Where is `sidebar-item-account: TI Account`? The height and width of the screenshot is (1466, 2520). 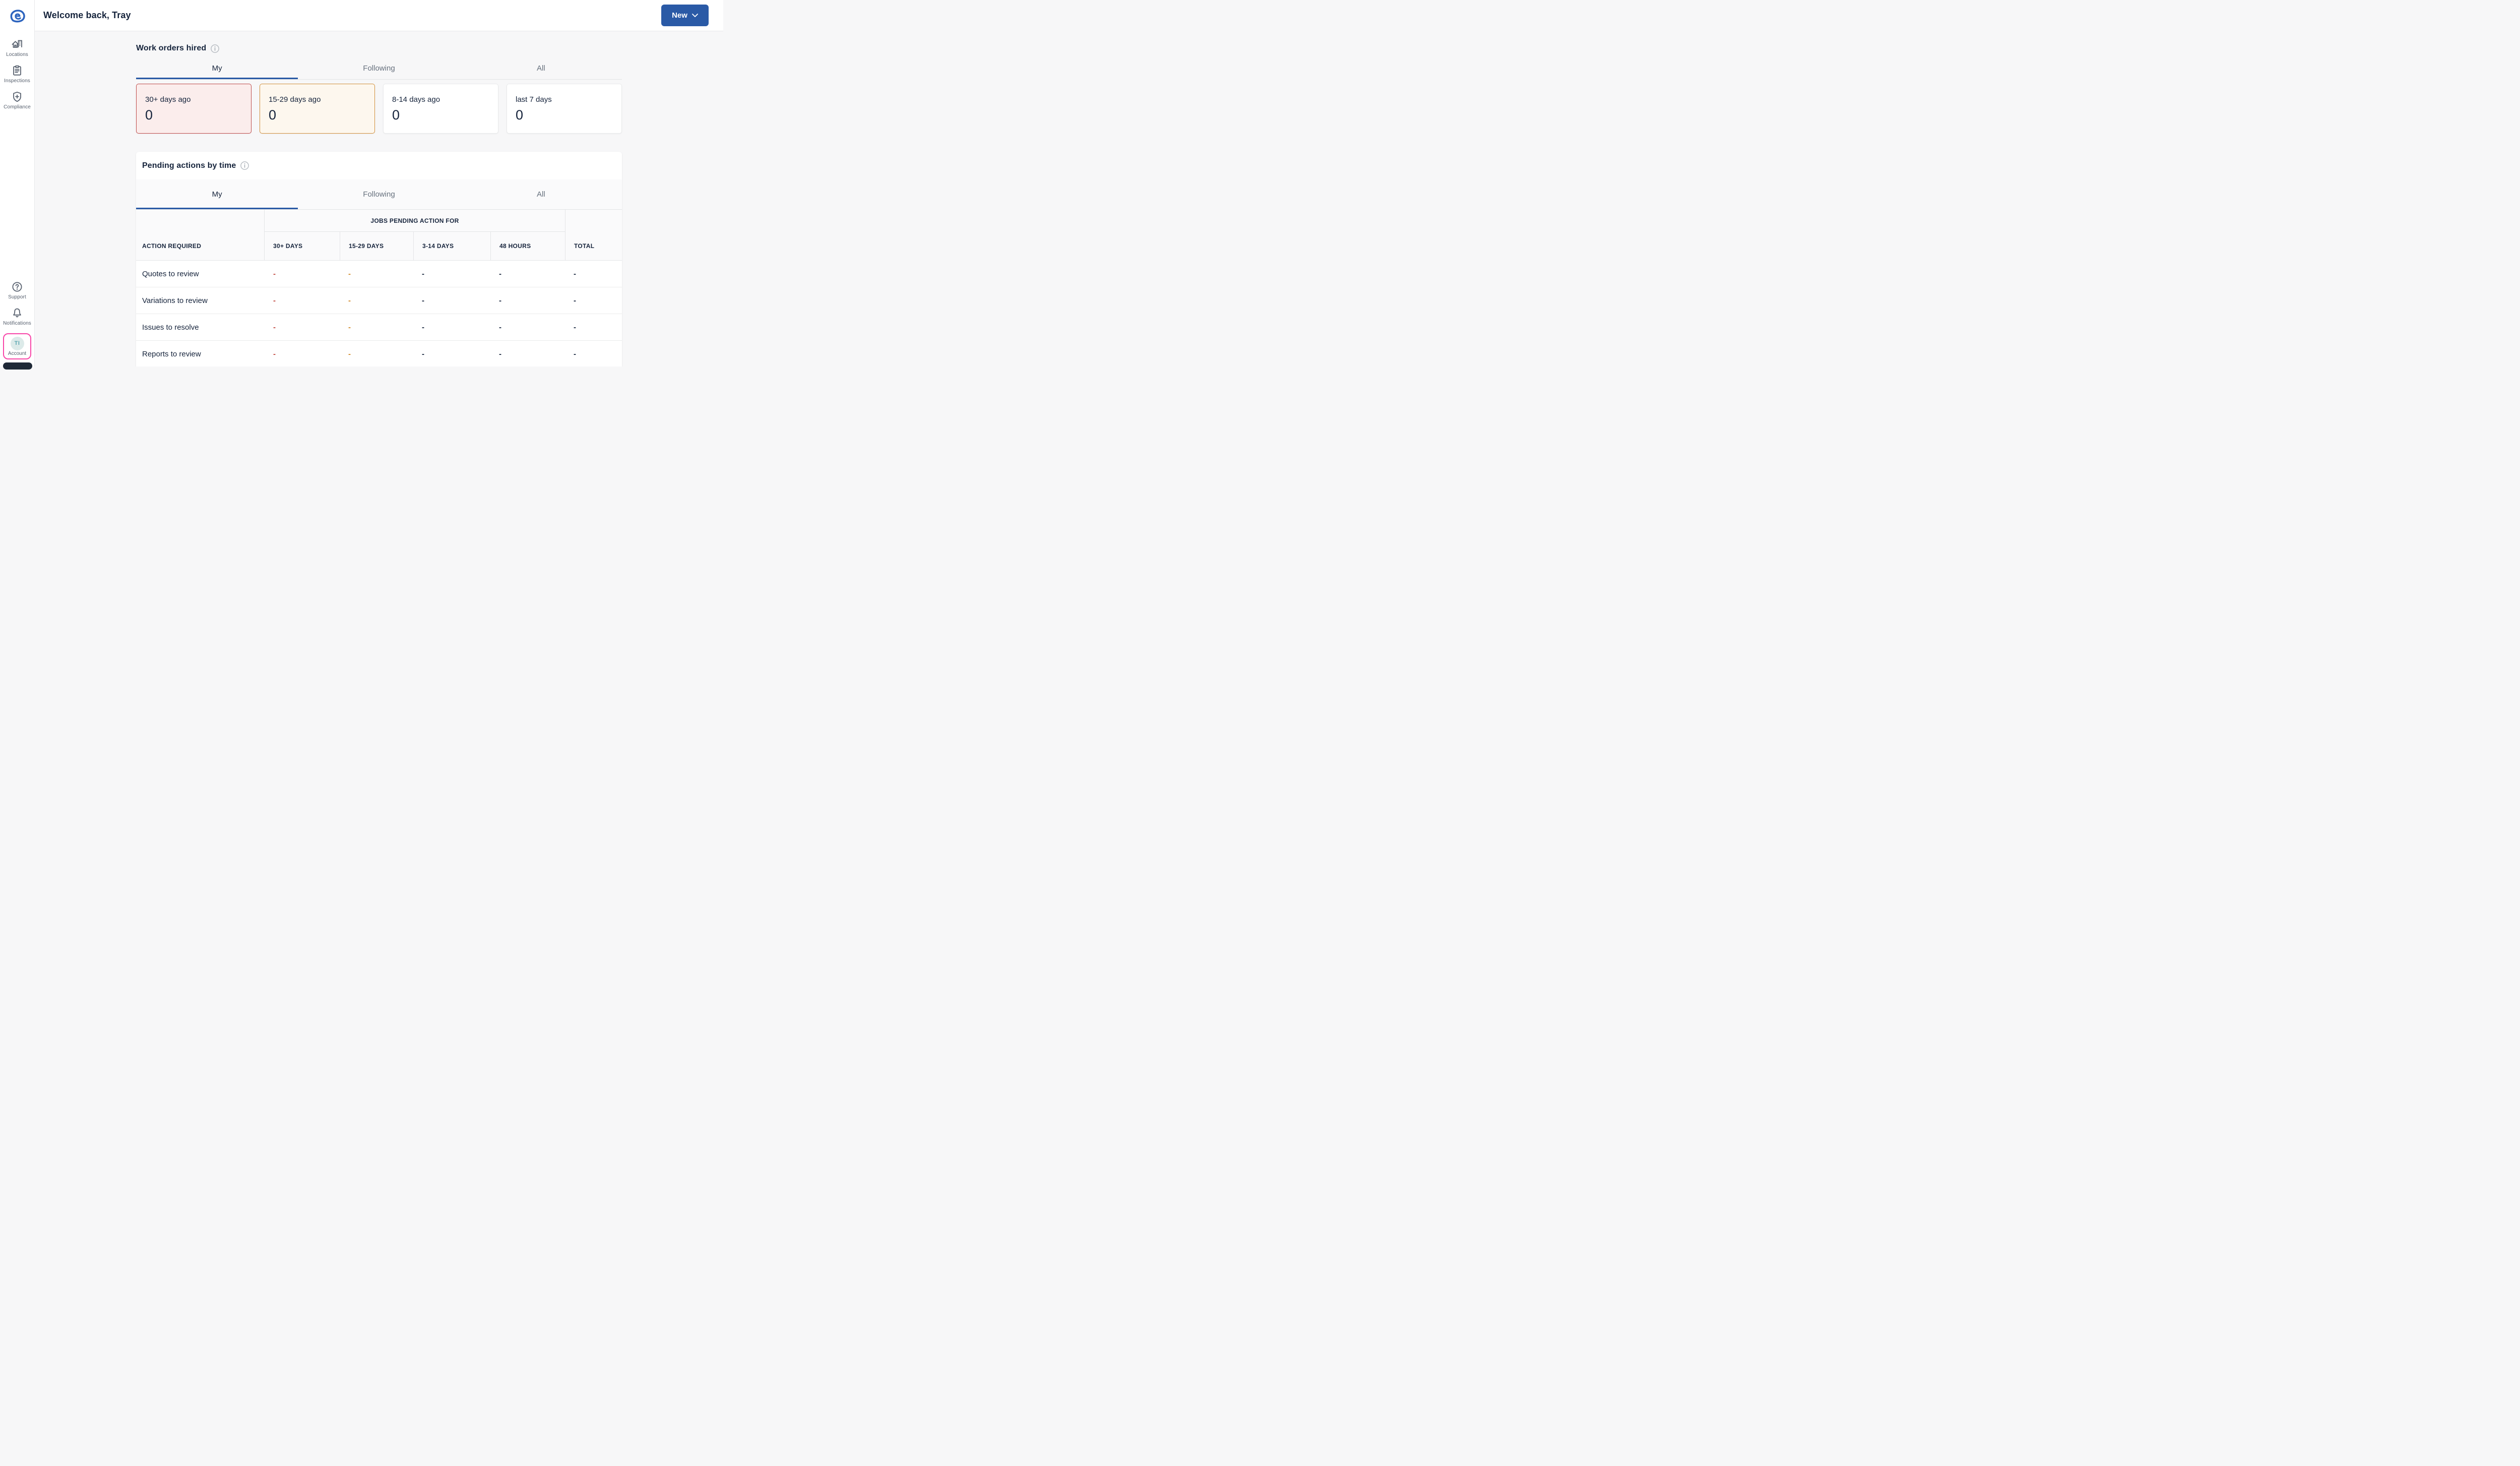
sidebar-item-account: TI Account is located at coordinates (17, 346).